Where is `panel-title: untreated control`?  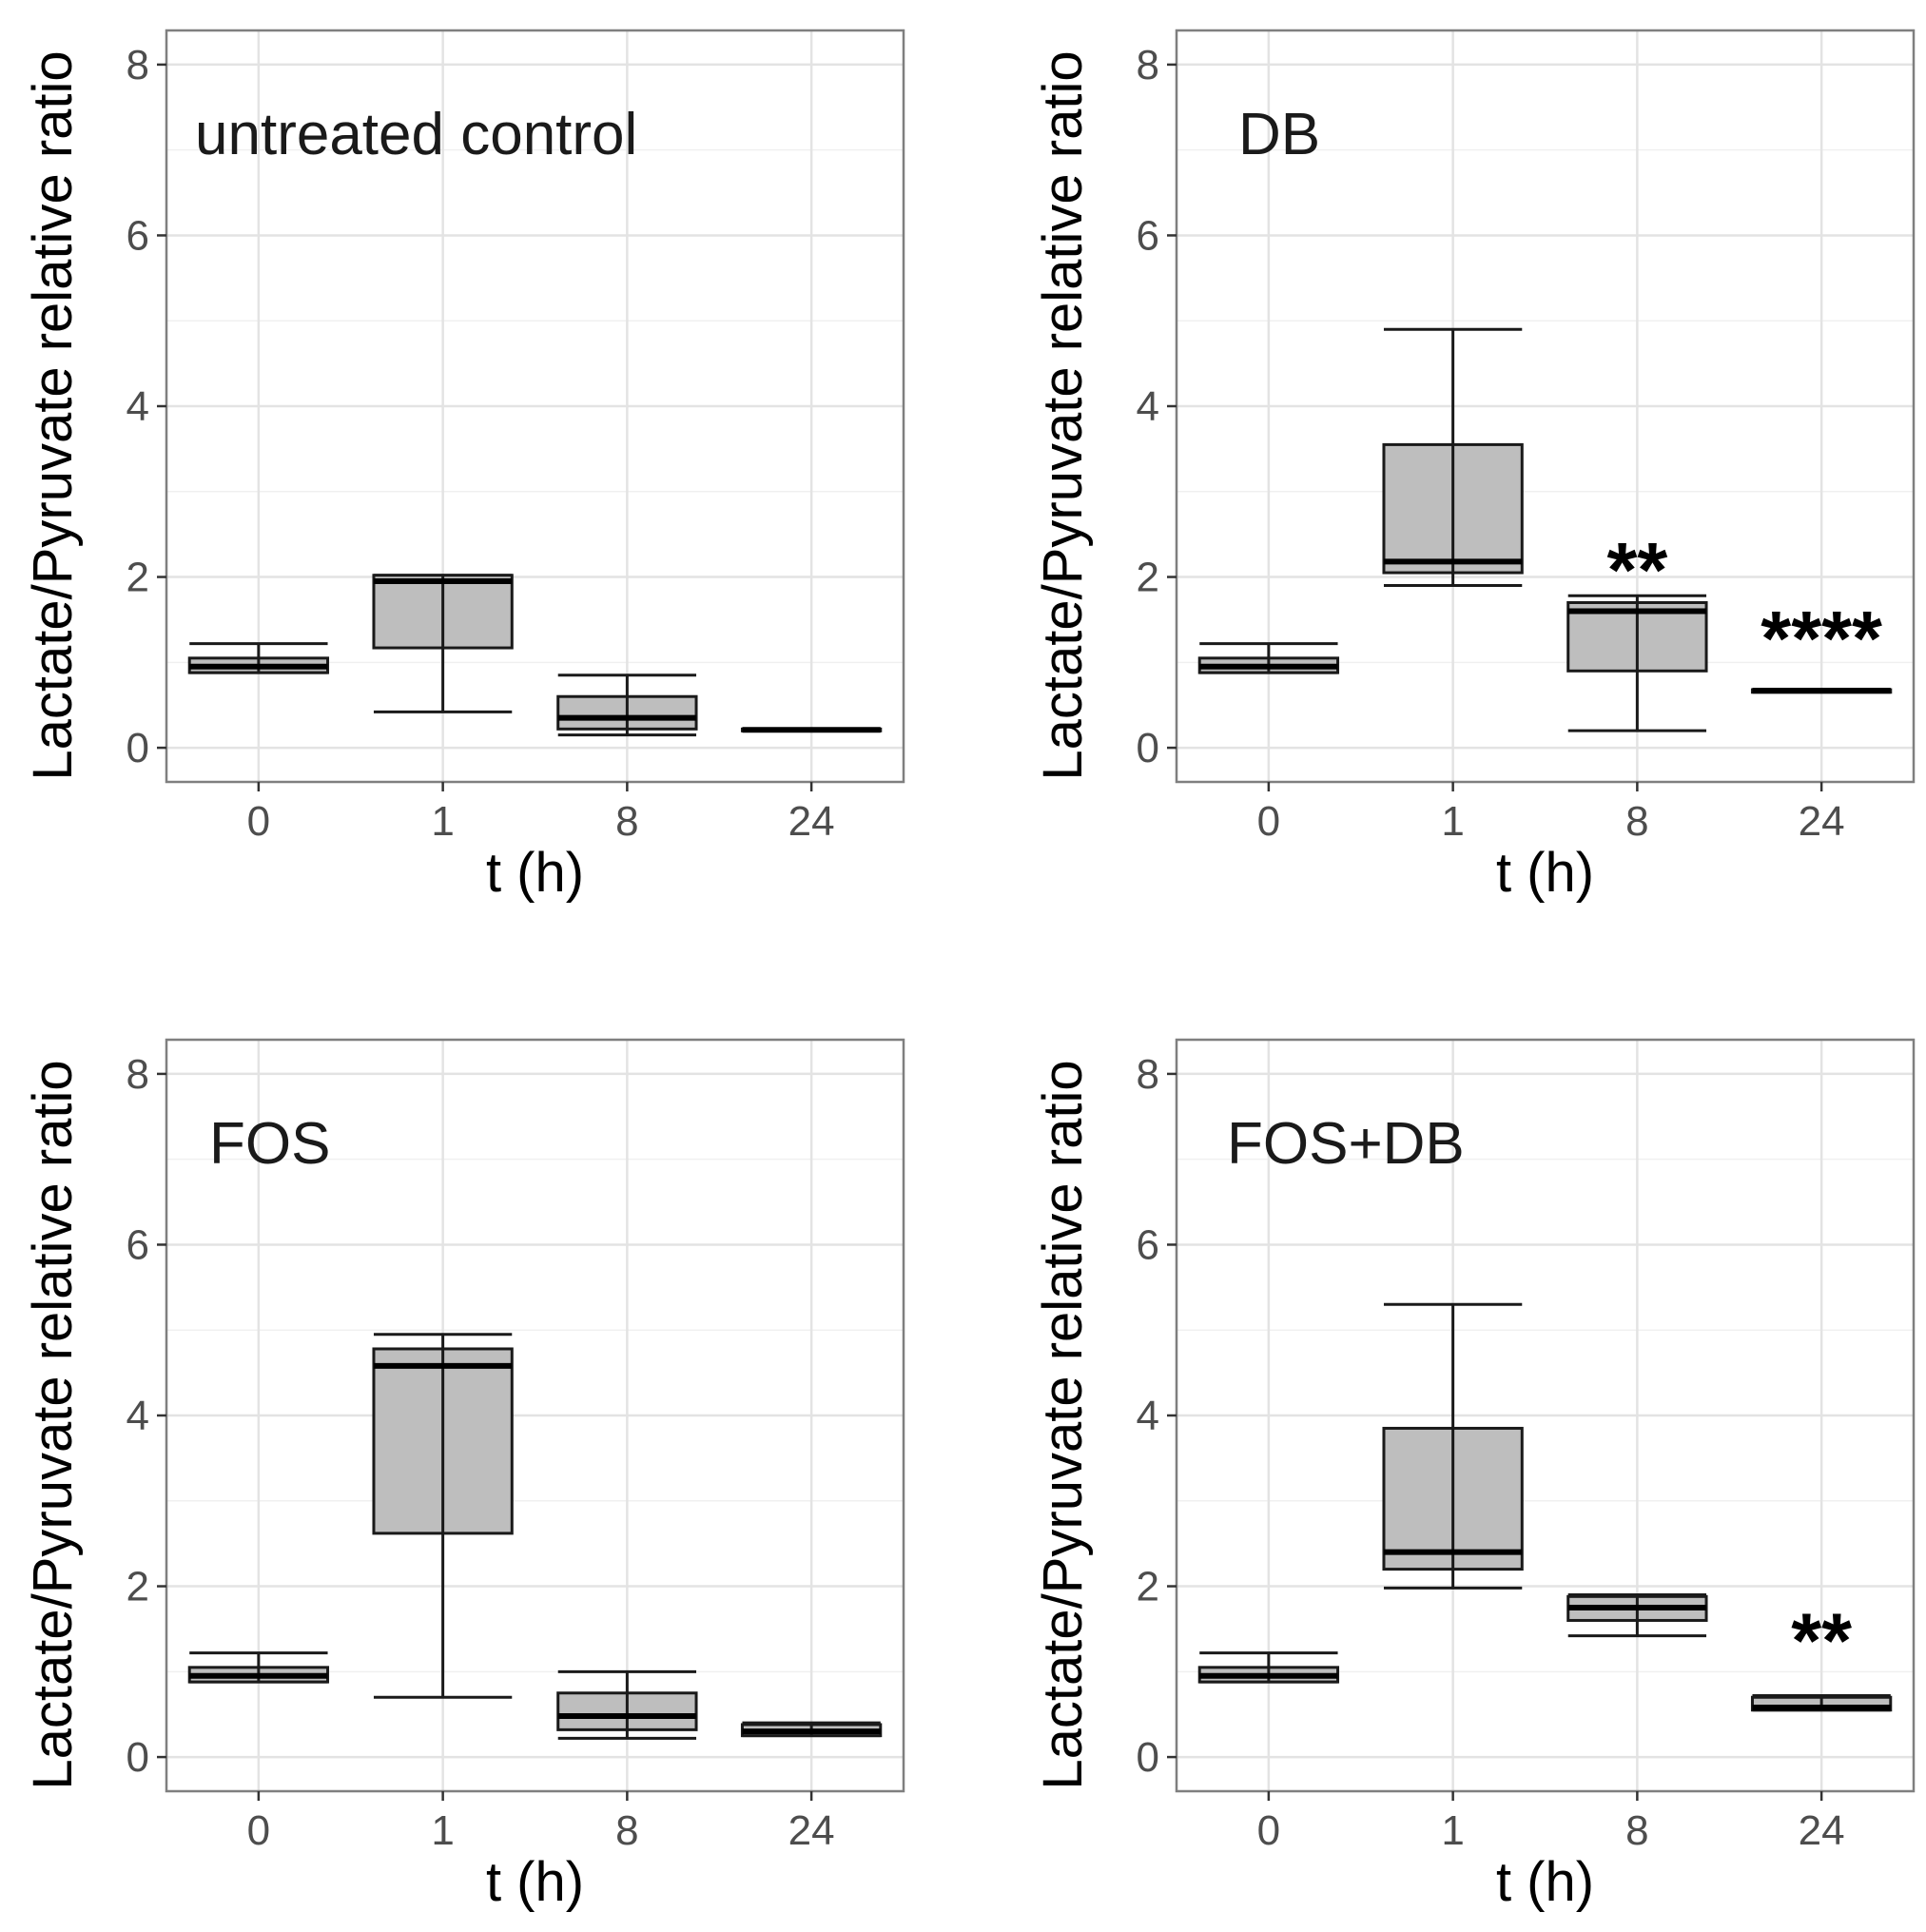 panel-title: untreated control is located at coordinates (416, 134).